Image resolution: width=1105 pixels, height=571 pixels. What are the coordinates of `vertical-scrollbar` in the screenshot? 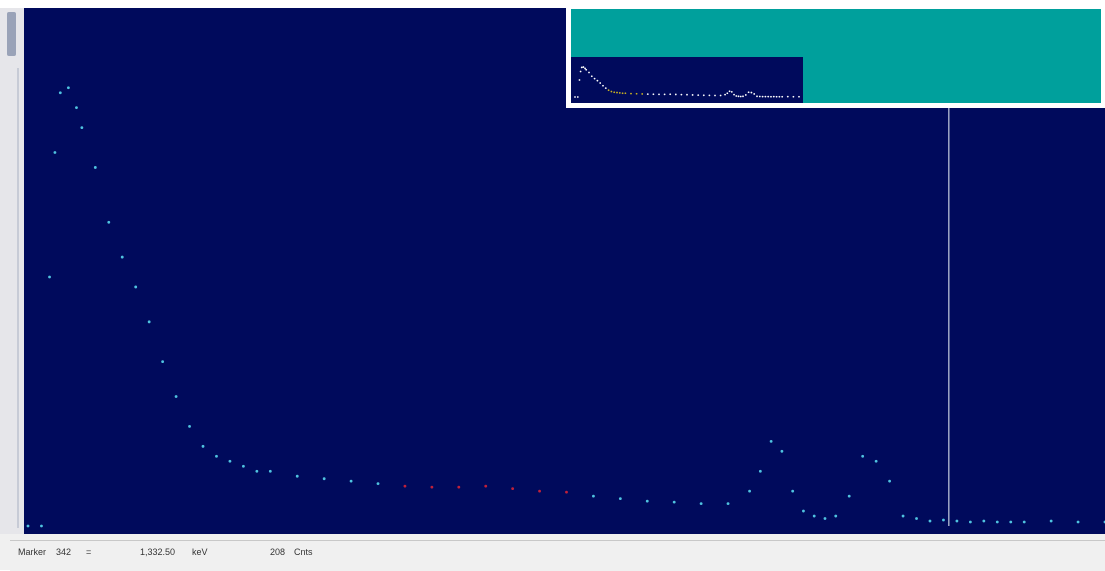 It's located at (12, 271).